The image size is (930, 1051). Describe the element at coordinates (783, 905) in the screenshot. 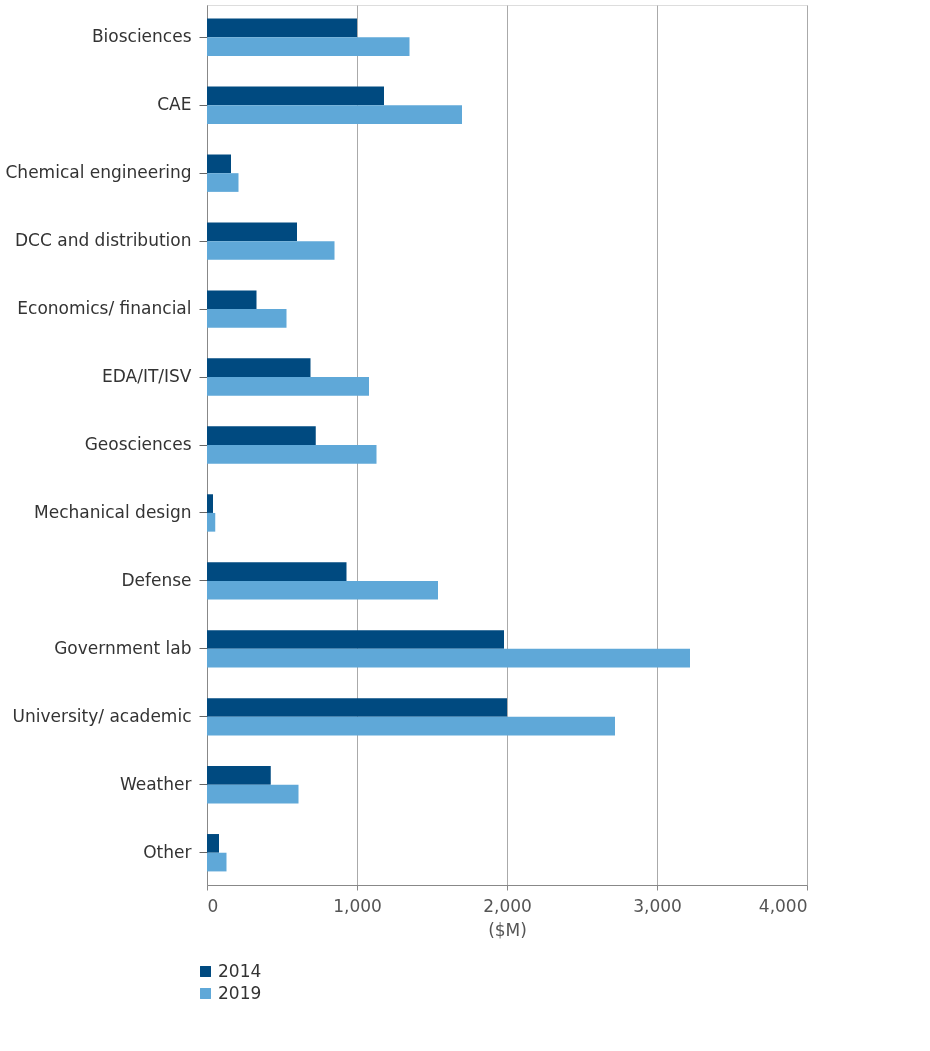

I see `x-tick-label: 4,000` at that location.